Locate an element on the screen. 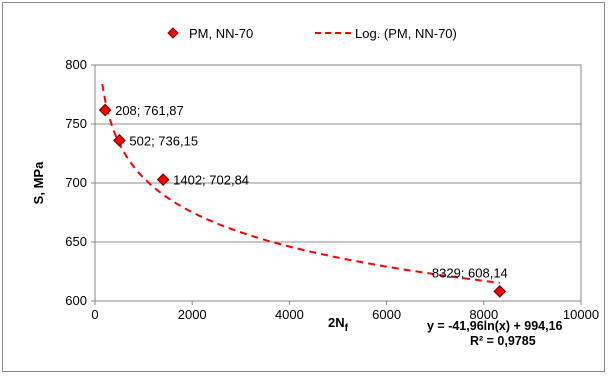 This screenshot has height=376, width=609. legend-series-label: PM, NN-70 is located at coordinates (221, 33).